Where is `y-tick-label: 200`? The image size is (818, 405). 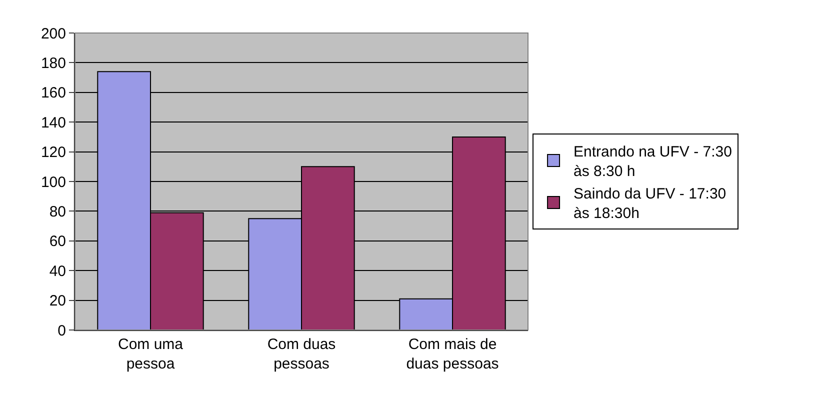
y-tick-label: 200 is located at coordinates (53, 33).